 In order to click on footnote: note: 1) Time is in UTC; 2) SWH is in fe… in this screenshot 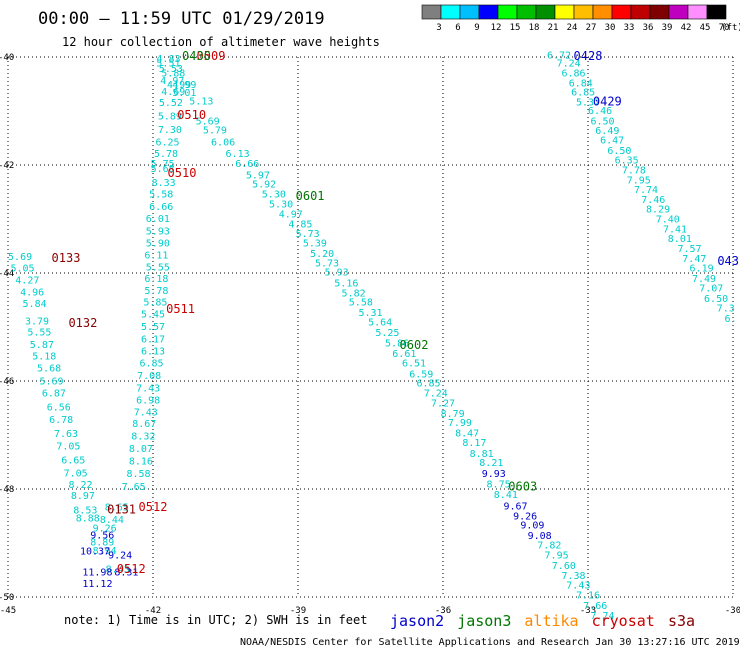, I will do `click(215, 620)`.